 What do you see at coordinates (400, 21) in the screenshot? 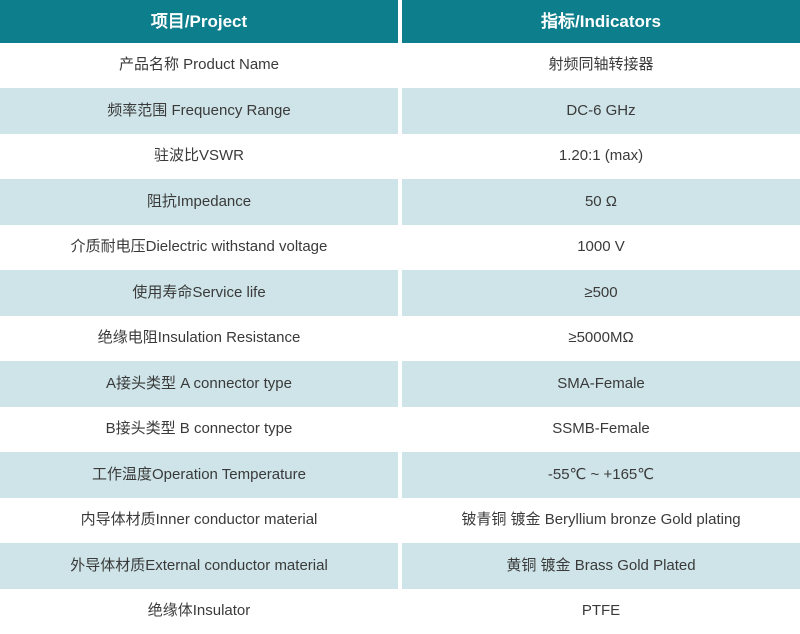
I see `table-header-row: 项目/Project 指标/Indicators` at bounding box center [400, 21].